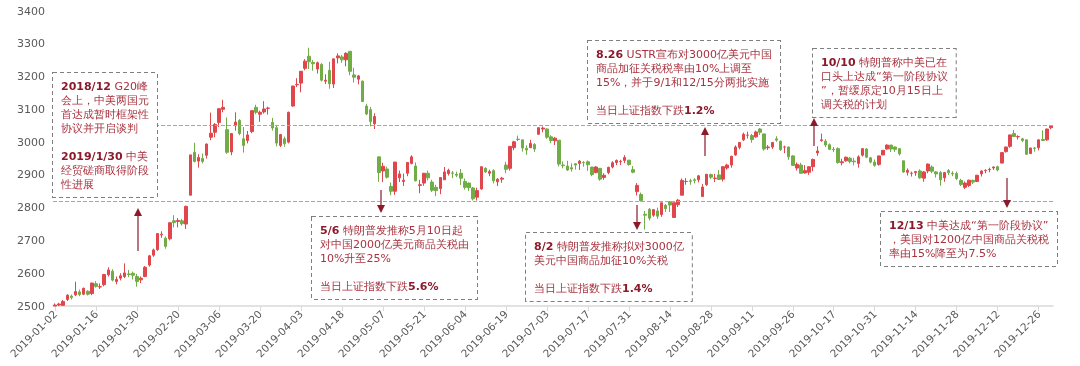 This screenshot has height=366, width=1080. Describe the element at coordinates (31, 11) in the screenshot. I see `y-tick-label: 3400` at that location.